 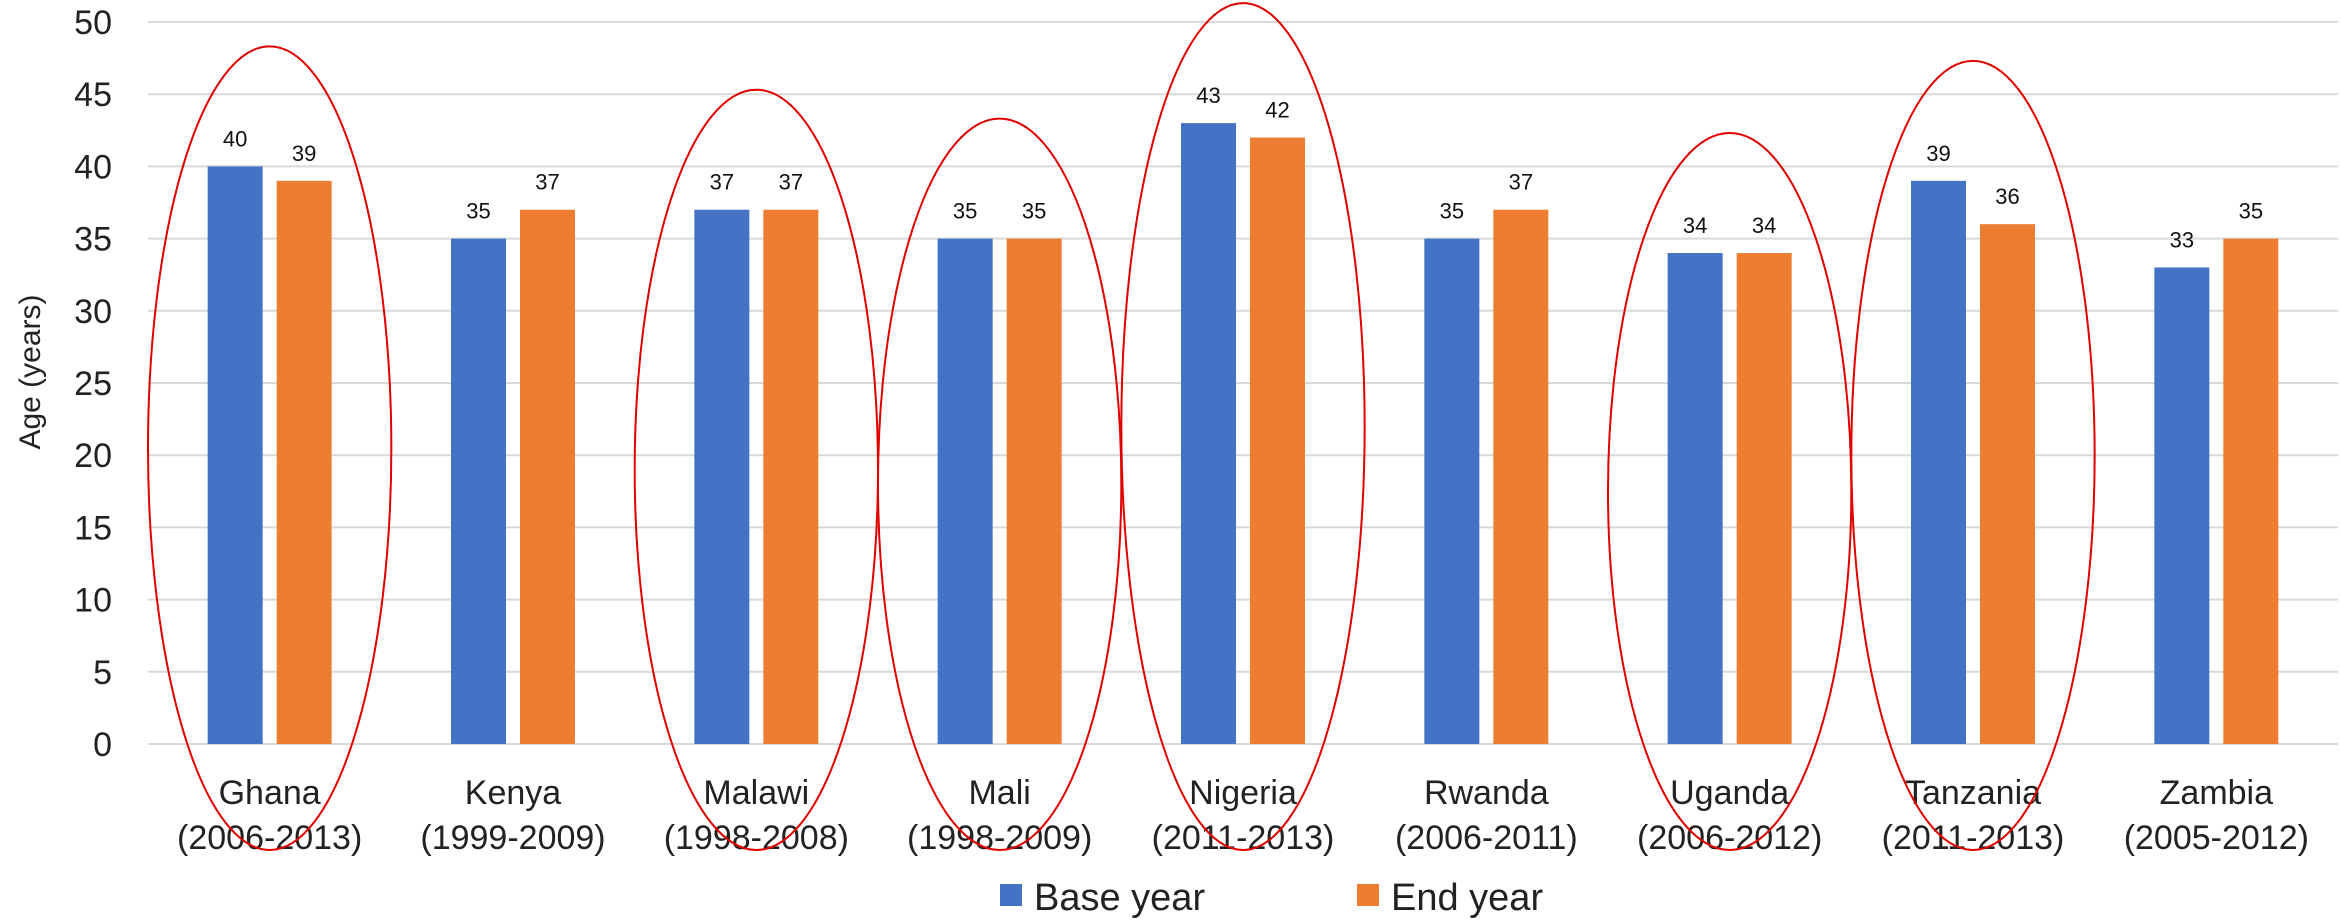 What do you see at coordinates (1486, 793) in the screenshot?
I see `category-label: Rwanda` at bounding box center [1486, 793].